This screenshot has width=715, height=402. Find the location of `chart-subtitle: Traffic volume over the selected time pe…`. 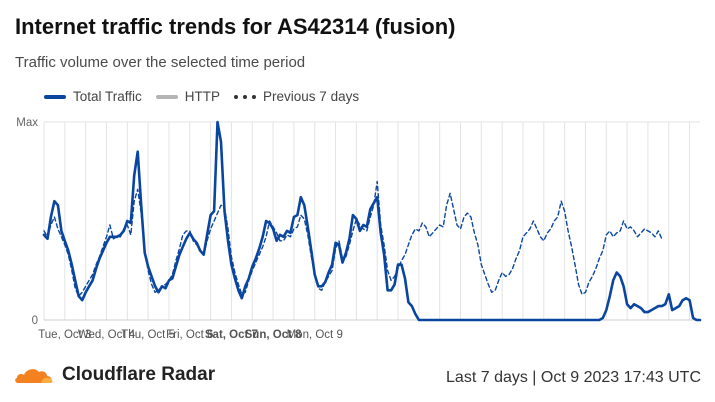

chart-subtitle: Traffic volume over the selected time pe… is located at coordinates (160, 62).